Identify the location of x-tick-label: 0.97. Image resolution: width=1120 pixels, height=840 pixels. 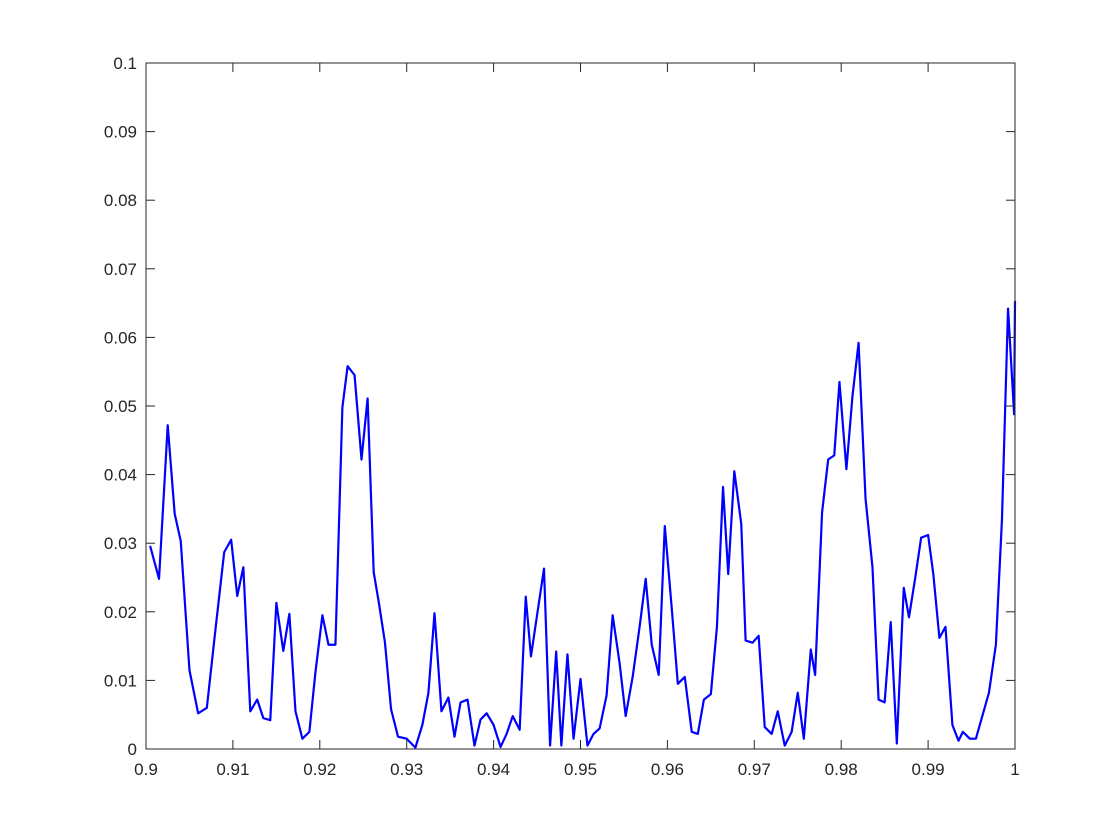
(754, 769).